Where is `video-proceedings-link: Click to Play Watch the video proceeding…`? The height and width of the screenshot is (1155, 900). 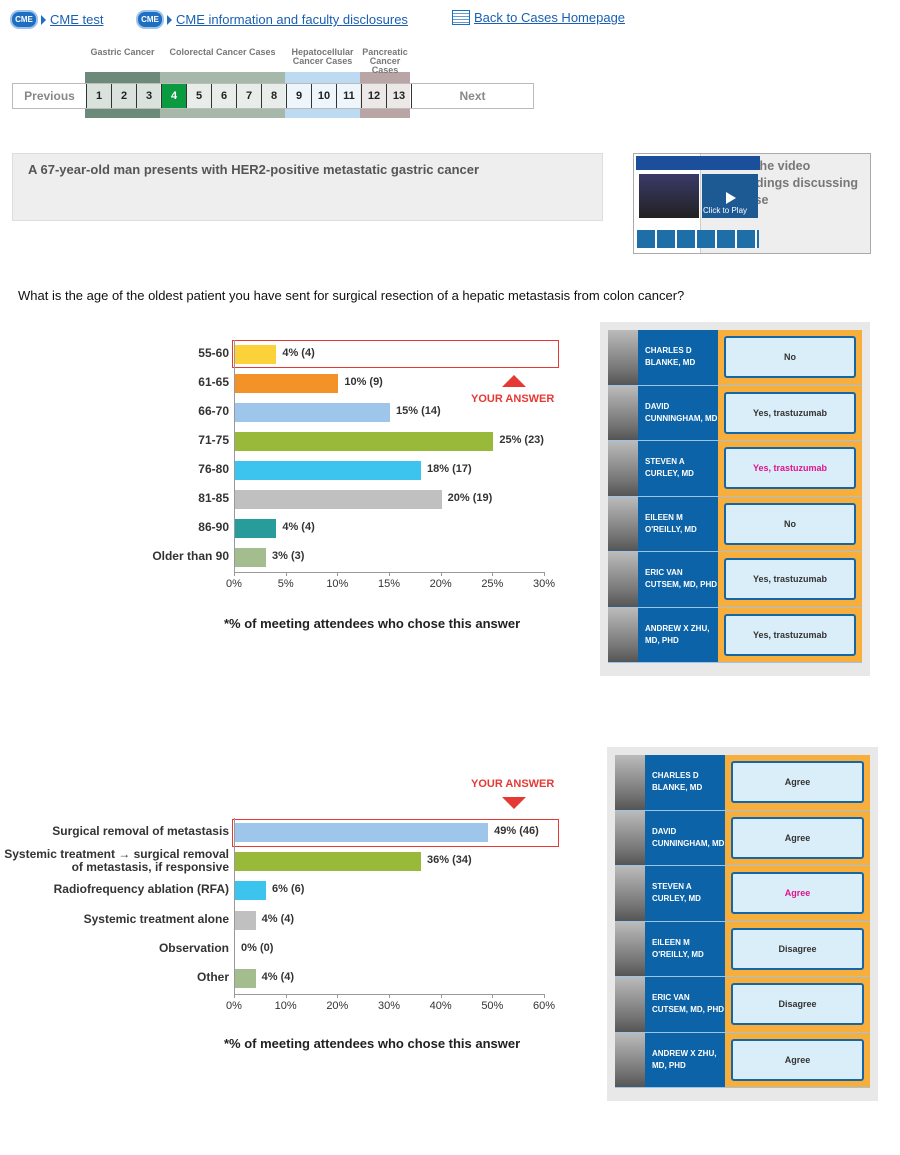 video-proceedings-link: Click to Play Watch the video proceeding… is located at coordinates (752, 203).